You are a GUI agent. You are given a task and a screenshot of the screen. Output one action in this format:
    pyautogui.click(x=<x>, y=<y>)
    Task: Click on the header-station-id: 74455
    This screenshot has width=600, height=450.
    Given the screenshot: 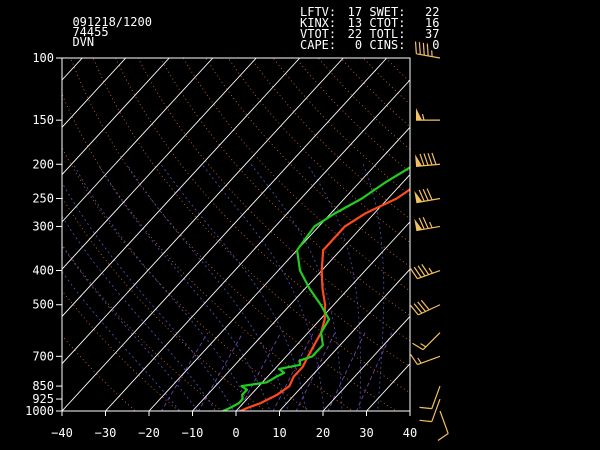 What is the action you would take?
    pyautogui.click(x=90, y=32)
    